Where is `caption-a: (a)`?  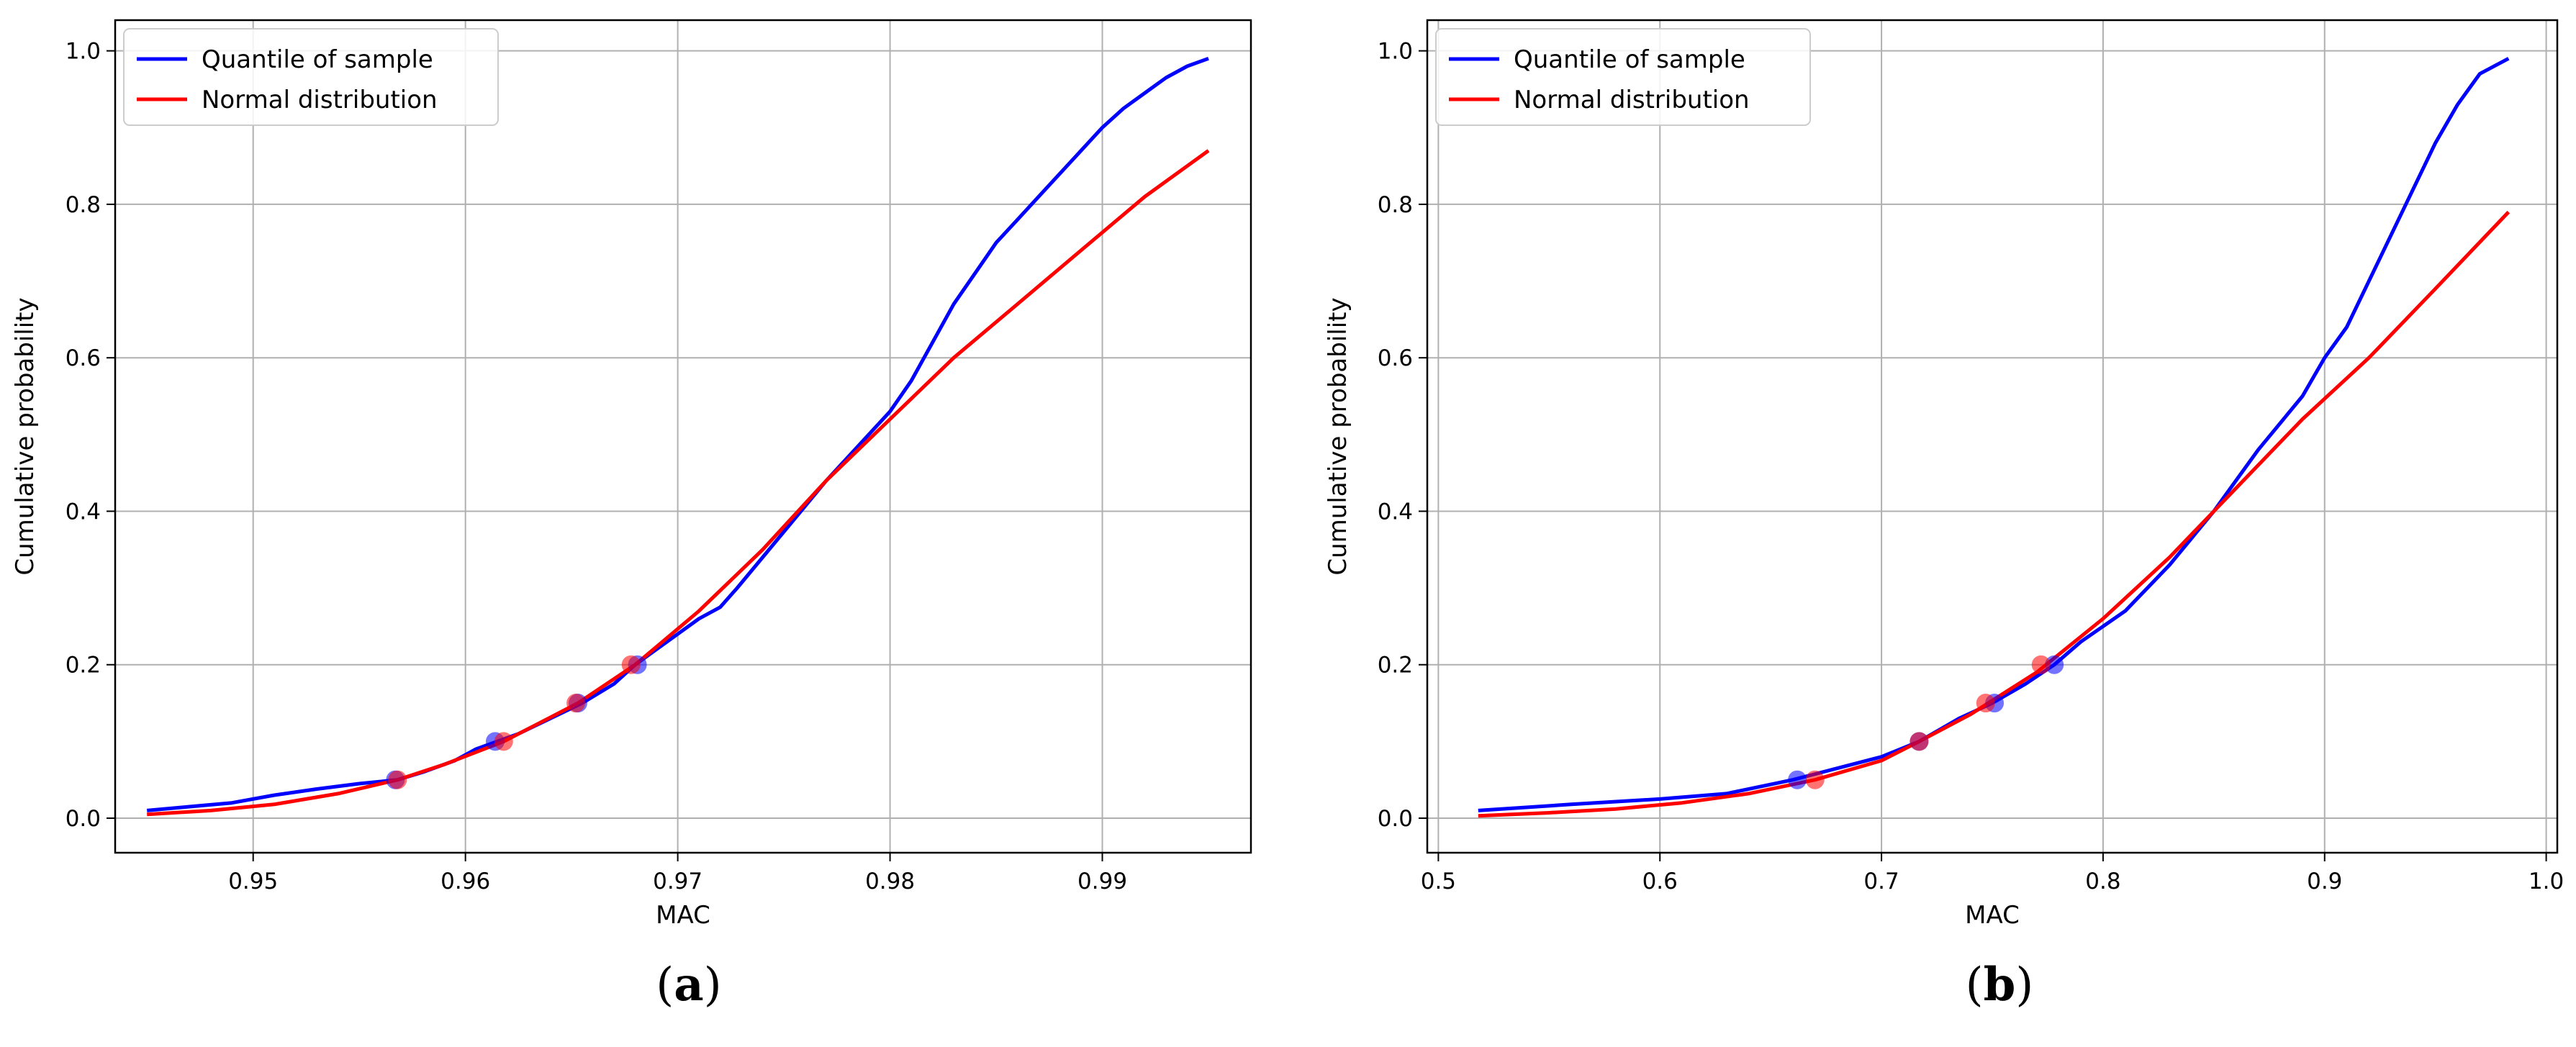 caption-a: (a) is located at coordinates (688, 985).